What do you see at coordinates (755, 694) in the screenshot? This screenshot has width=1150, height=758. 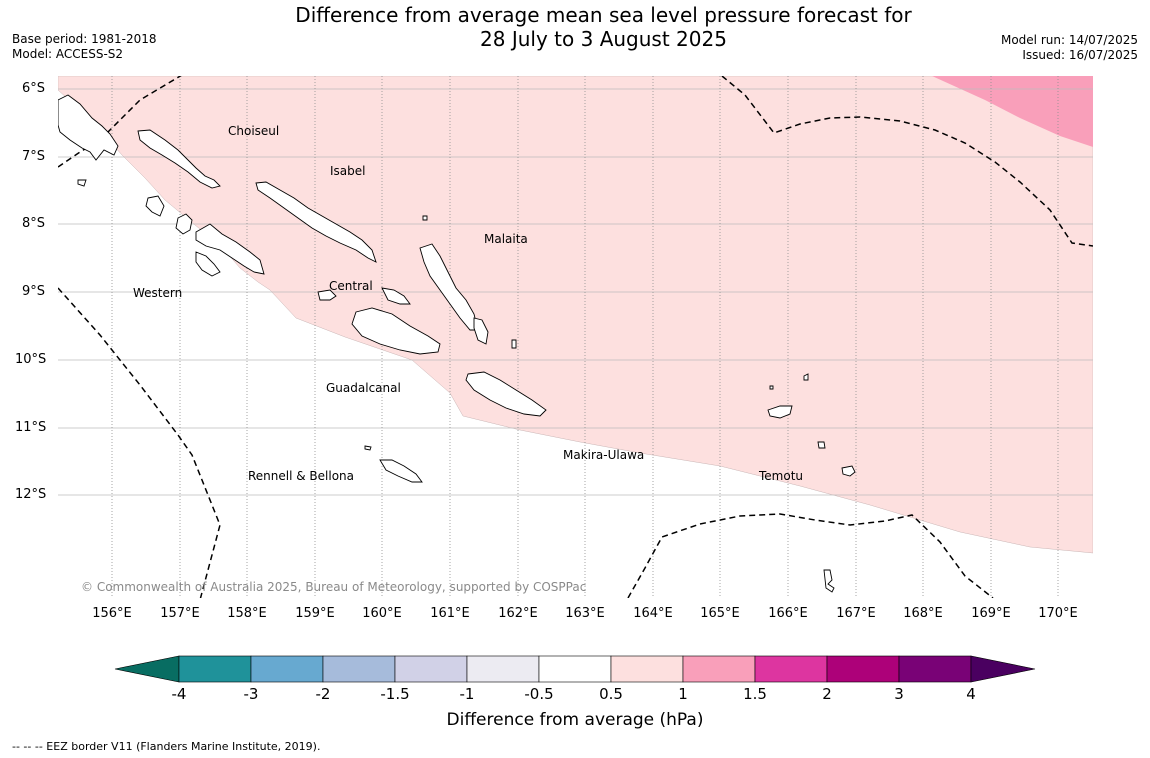 I see `colorbar-tick-label: 1.5` at bounding box center [755, 694].